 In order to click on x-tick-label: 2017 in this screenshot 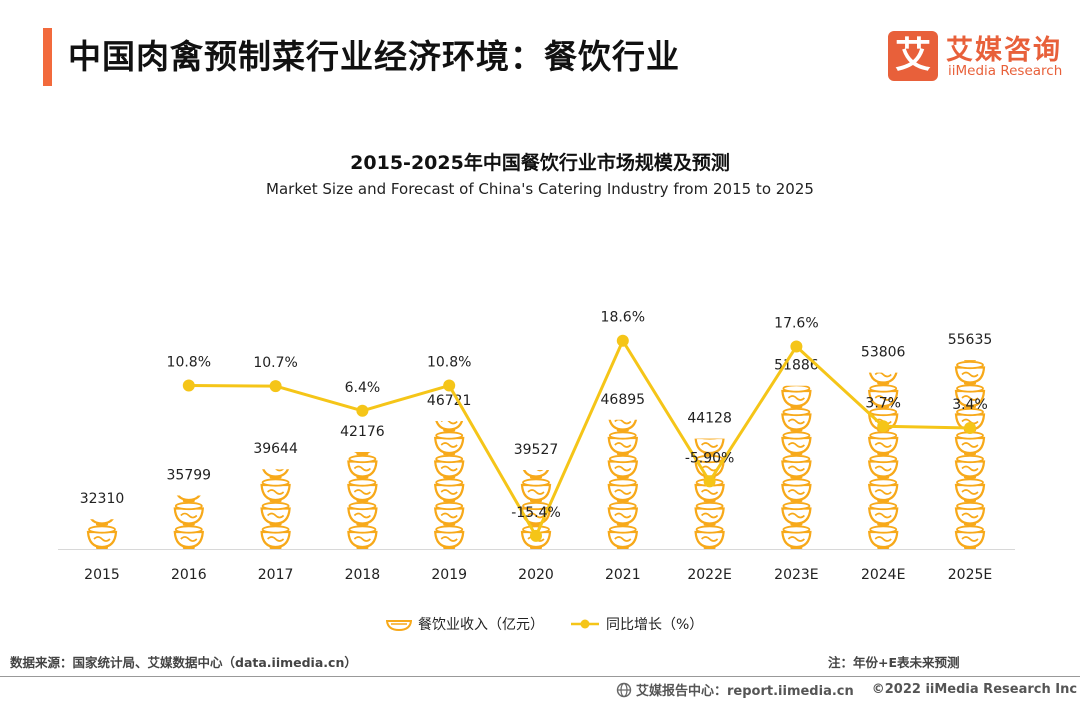, I will do `click(276, 575)`.